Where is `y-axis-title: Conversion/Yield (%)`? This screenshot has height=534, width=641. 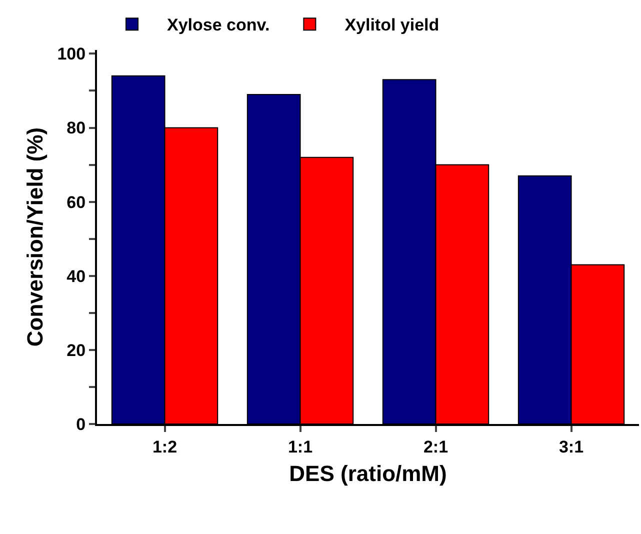
y-axis-title: Conversion/Yield (%) is located at coordinates (35, 237).